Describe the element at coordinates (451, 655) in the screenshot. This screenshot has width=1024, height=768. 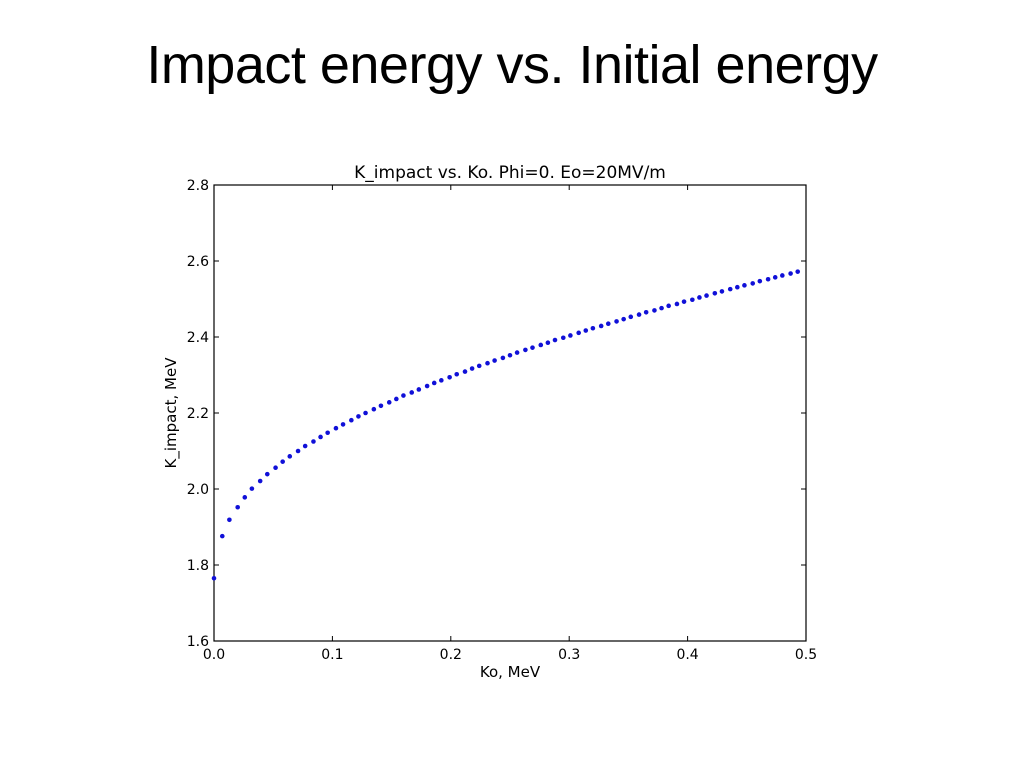
I see `x-tick-label: 0.2` at that location.